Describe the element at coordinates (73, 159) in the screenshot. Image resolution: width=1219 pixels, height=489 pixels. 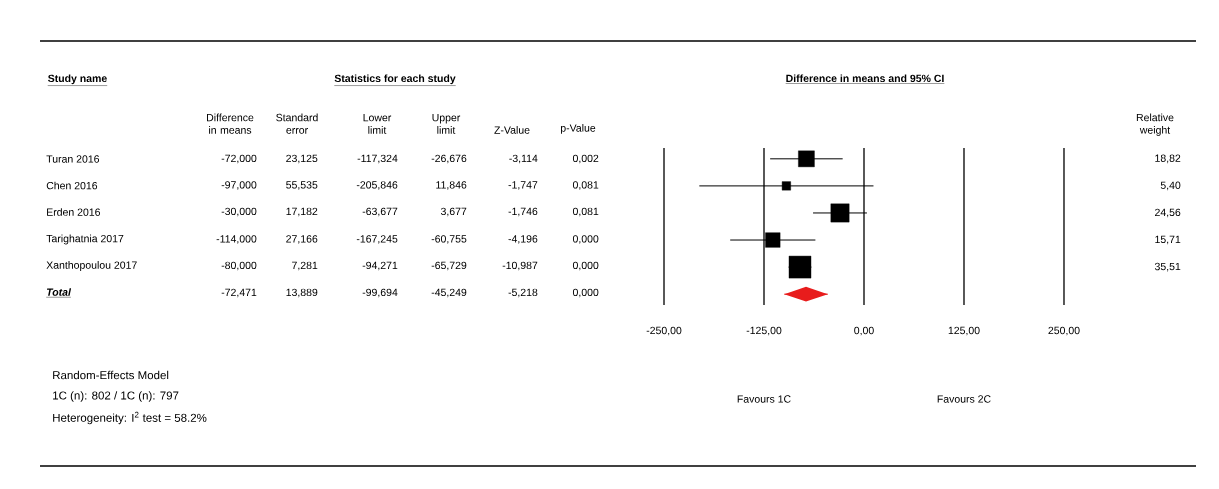
I see `category-label: Turan 2016` at that location.